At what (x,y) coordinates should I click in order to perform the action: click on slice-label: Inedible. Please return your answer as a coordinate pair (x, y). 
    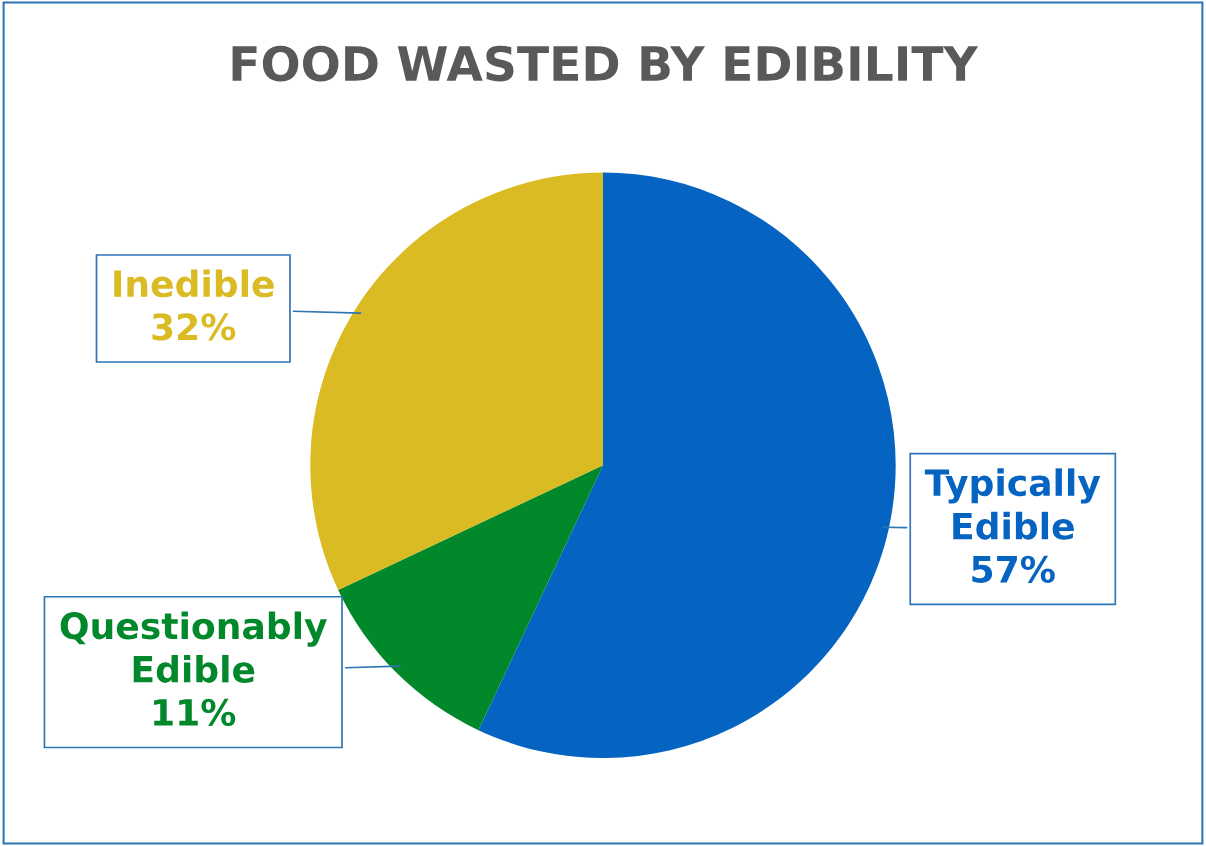
    Looking at the image, I should click on (194, 283).